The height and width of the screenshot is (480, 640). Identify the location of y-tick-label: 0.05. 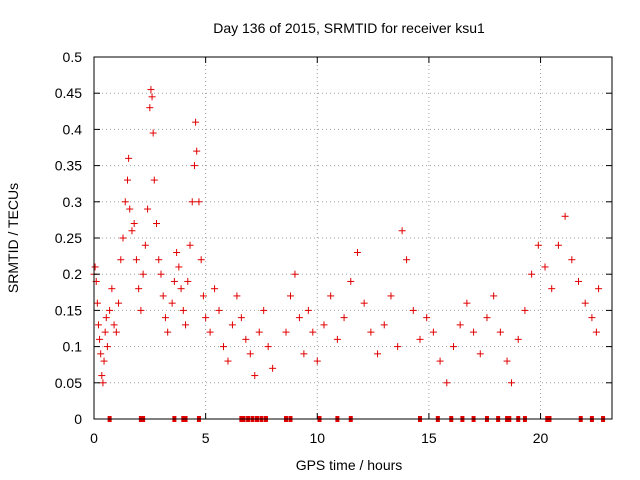
(68, 383).